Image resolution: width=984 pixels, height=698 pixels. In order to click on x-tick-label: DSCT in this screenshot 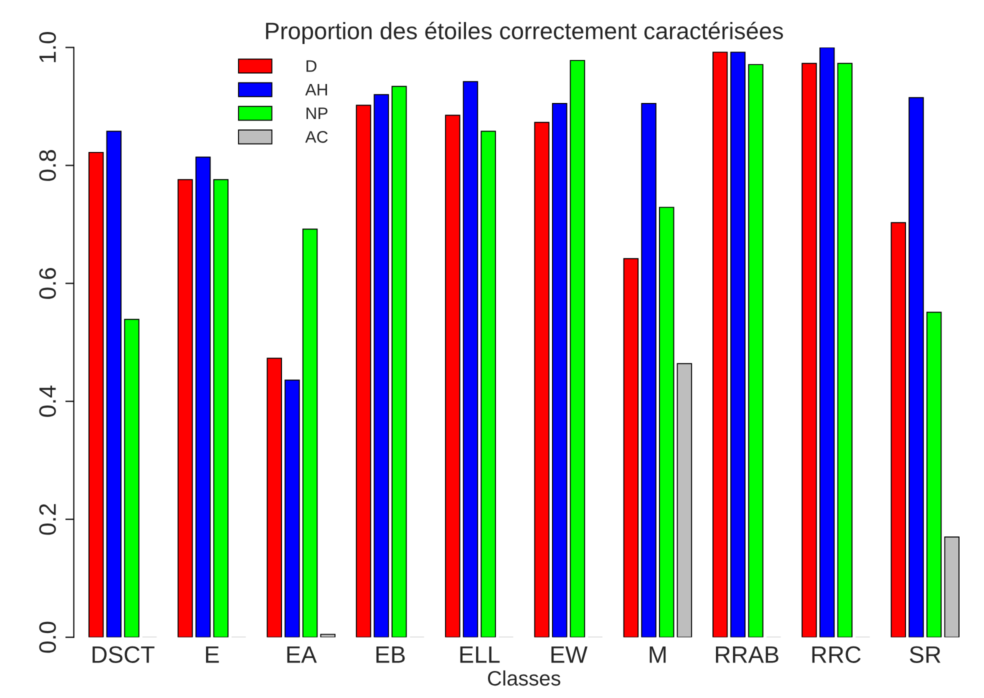, I will do `click(123, 654)`.